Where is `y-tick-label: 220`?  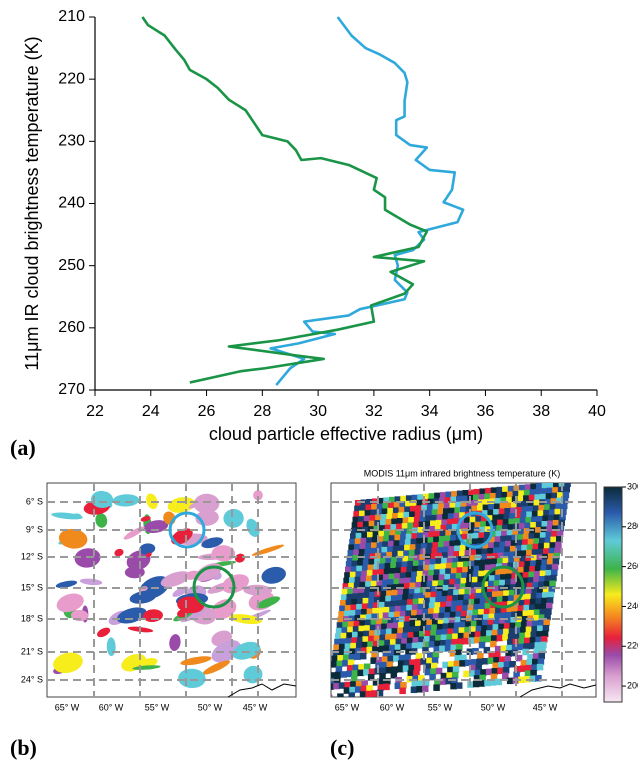 y-tick-label: 220 is located at coordinates (71, 78).